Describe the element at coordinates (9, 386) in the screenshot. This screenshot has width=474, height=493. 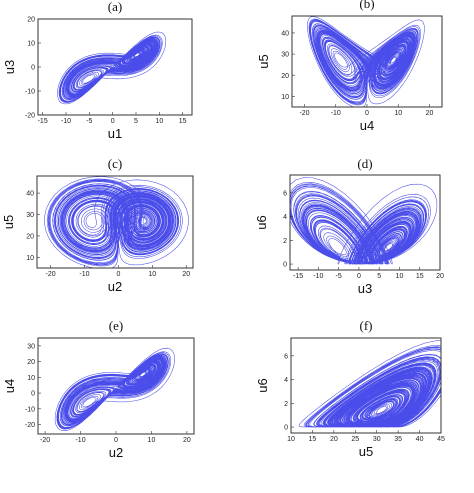
I see `y-axis-label: u4` at that location.